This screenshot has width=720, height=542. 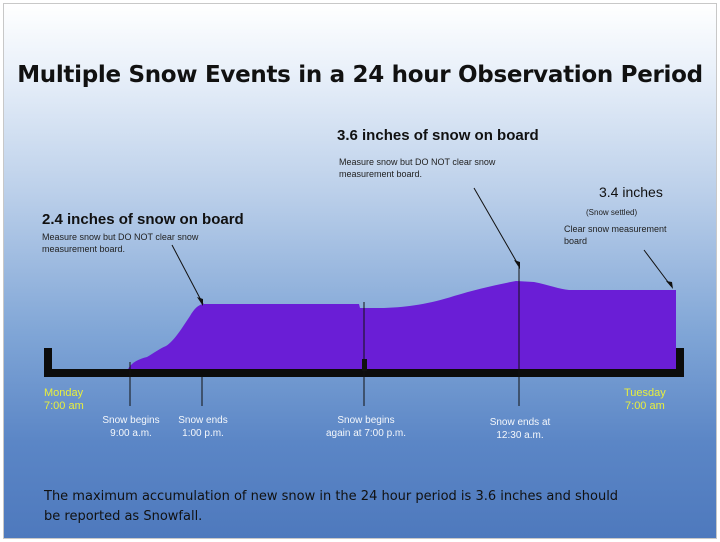 What do you see at coordinates (645, 406) in the screenshot?
I see `end-time: 7:00 am` at bounding box center [645, 406].